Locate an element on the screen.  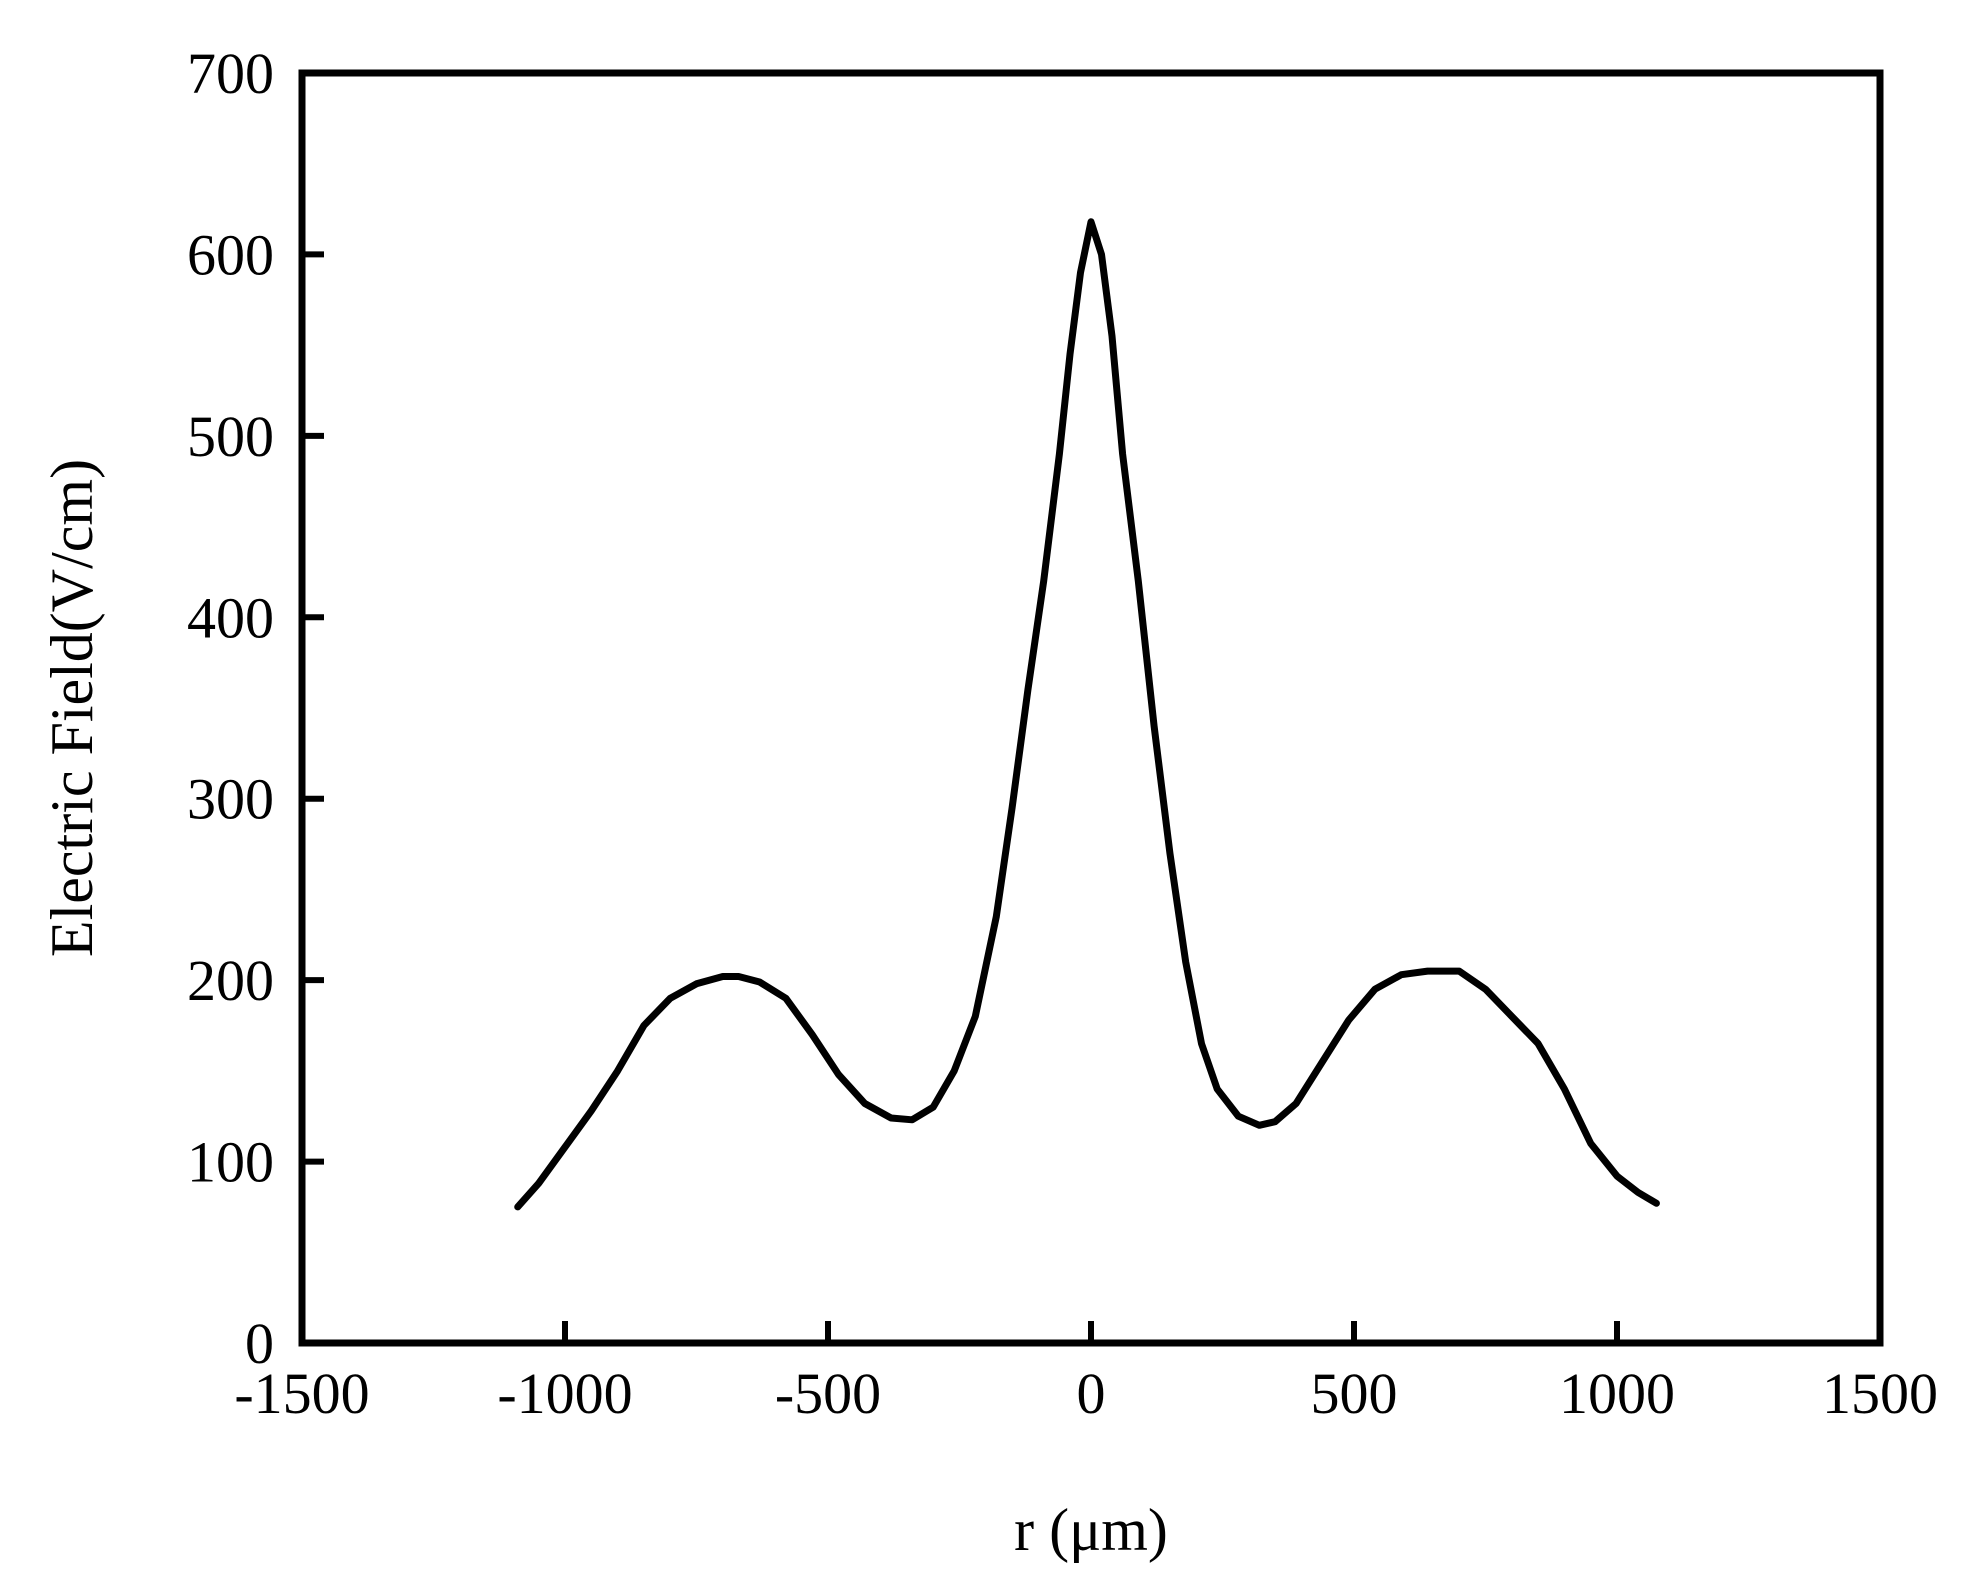
y-axis-tick-labels: 0 100 200 300 400 500 600 700 is located at coordinates (230, 708).